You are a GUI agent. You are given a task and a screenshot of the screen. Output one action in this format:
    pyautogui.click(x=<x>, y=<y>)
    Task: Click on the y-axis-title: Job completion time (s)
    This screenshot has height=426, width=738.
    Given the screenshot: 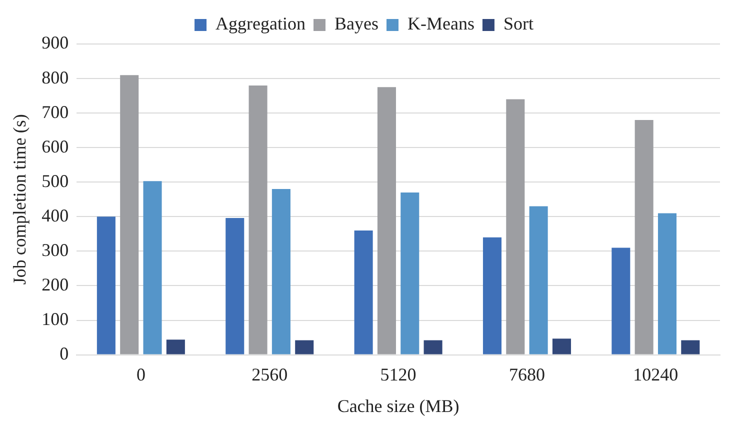 What is the action you would take?
    pyautogui.click(x=20, y=199)
    